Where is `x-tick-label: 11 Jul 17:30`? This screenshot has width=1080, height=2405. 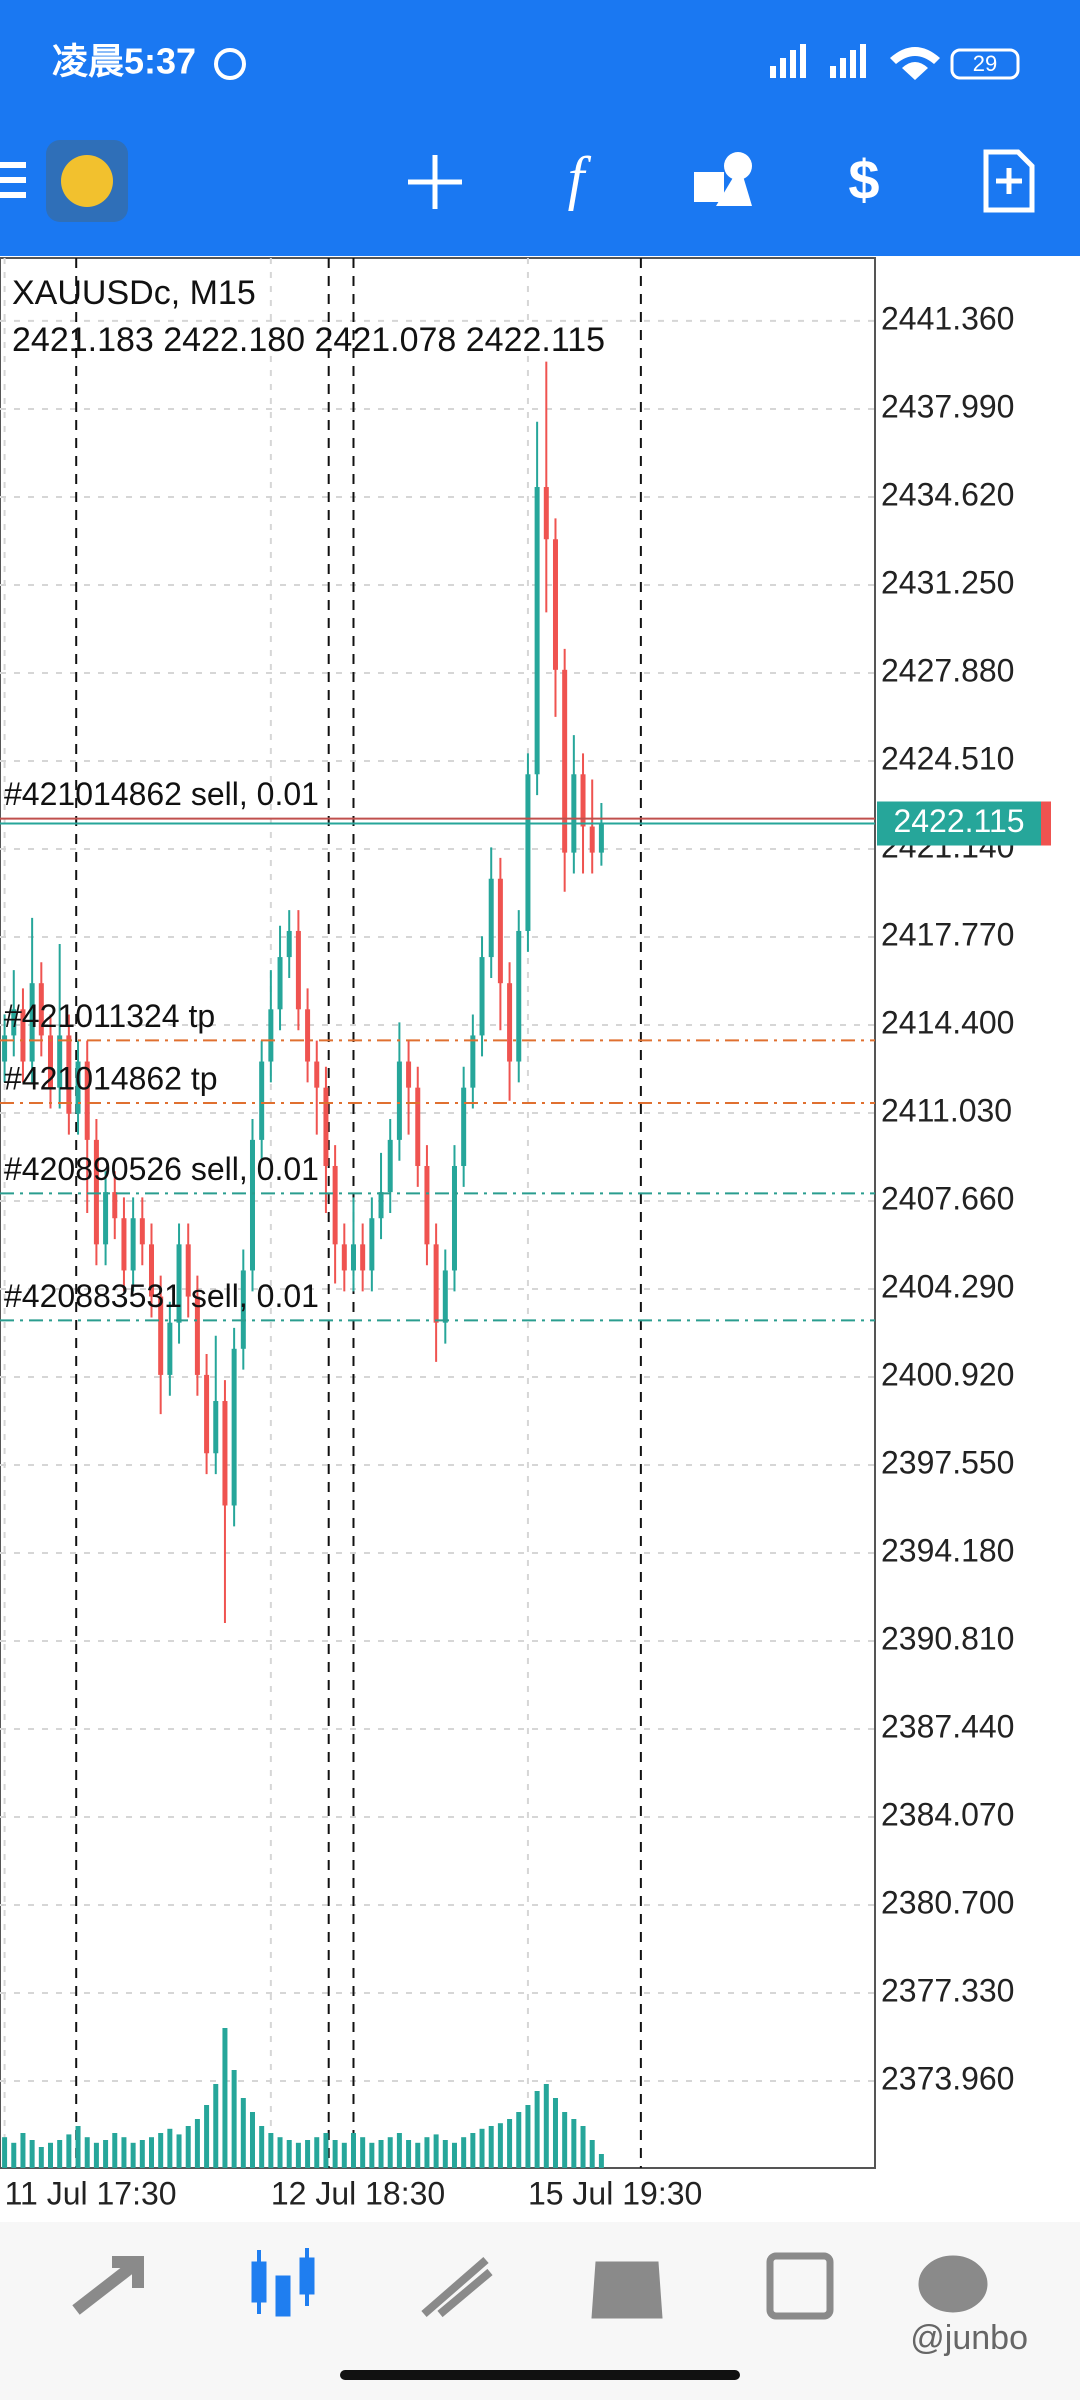
x-tick-label: 11 Jul 17:30 is located at coordinates (91, 2193).